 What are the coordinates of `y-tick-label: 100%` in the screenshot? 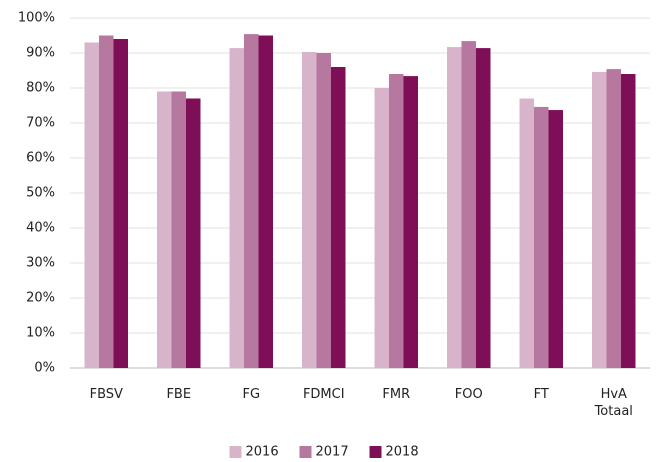 It's located at (36, 18).